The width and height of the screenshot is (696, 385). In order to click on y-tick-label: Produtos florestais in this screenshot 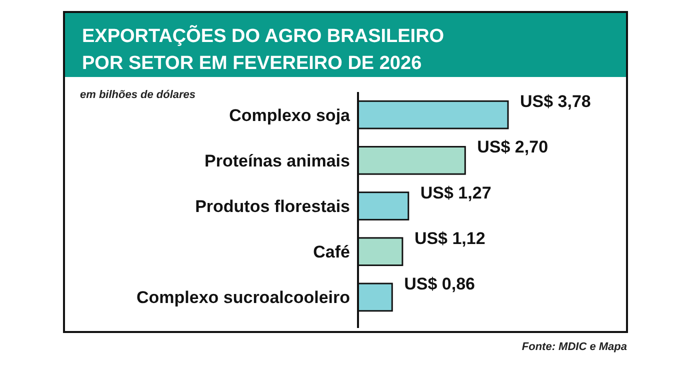, I will do `click(272, 206)`.